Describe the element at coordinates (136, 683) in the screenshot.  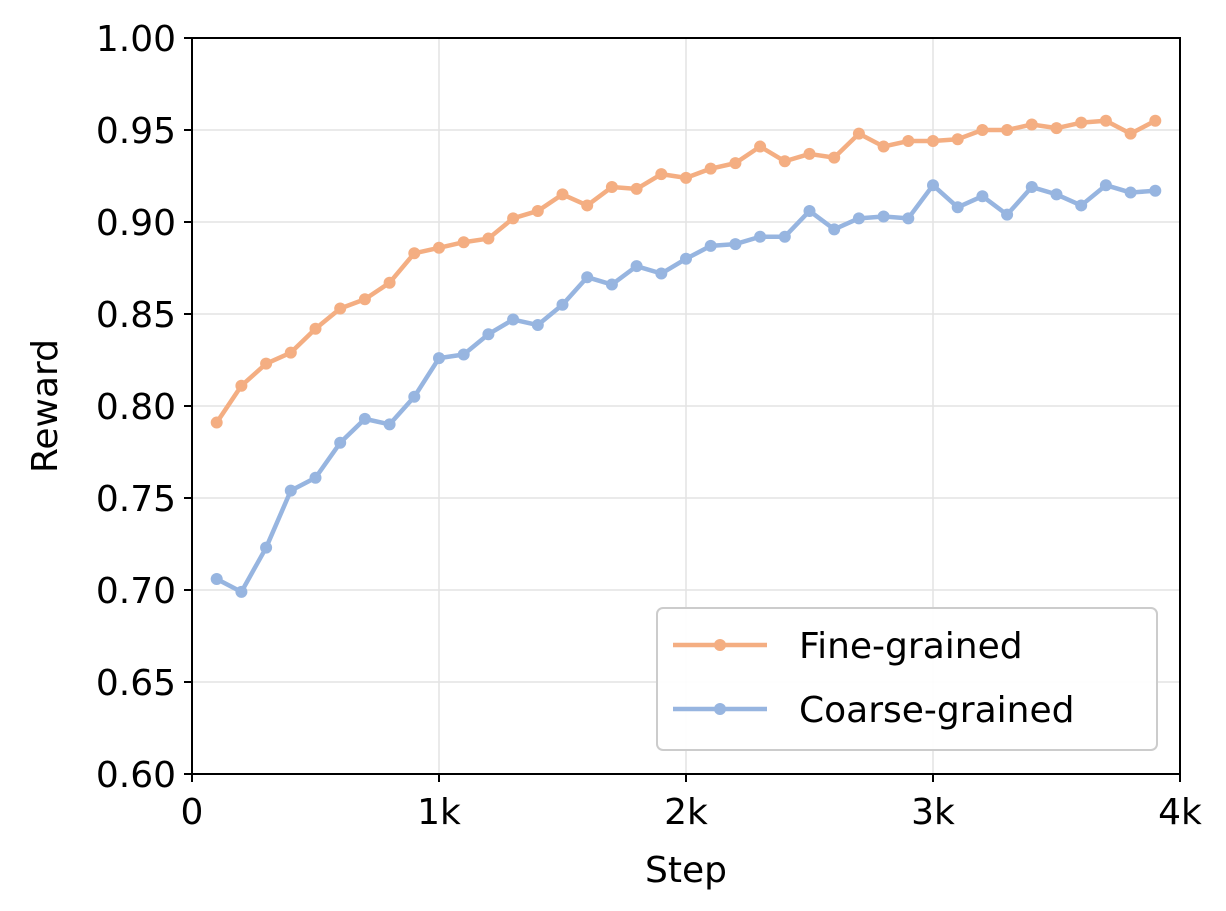
I see `y-tick-label: 0.65` at that location.